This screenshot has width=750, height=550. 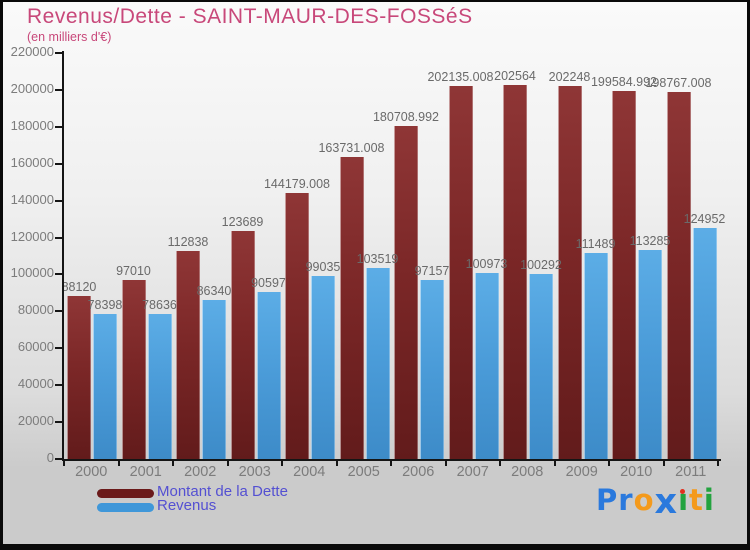 I want to click on bar-value-label-revenus-2007: 100973, so click(x=486, y=263).